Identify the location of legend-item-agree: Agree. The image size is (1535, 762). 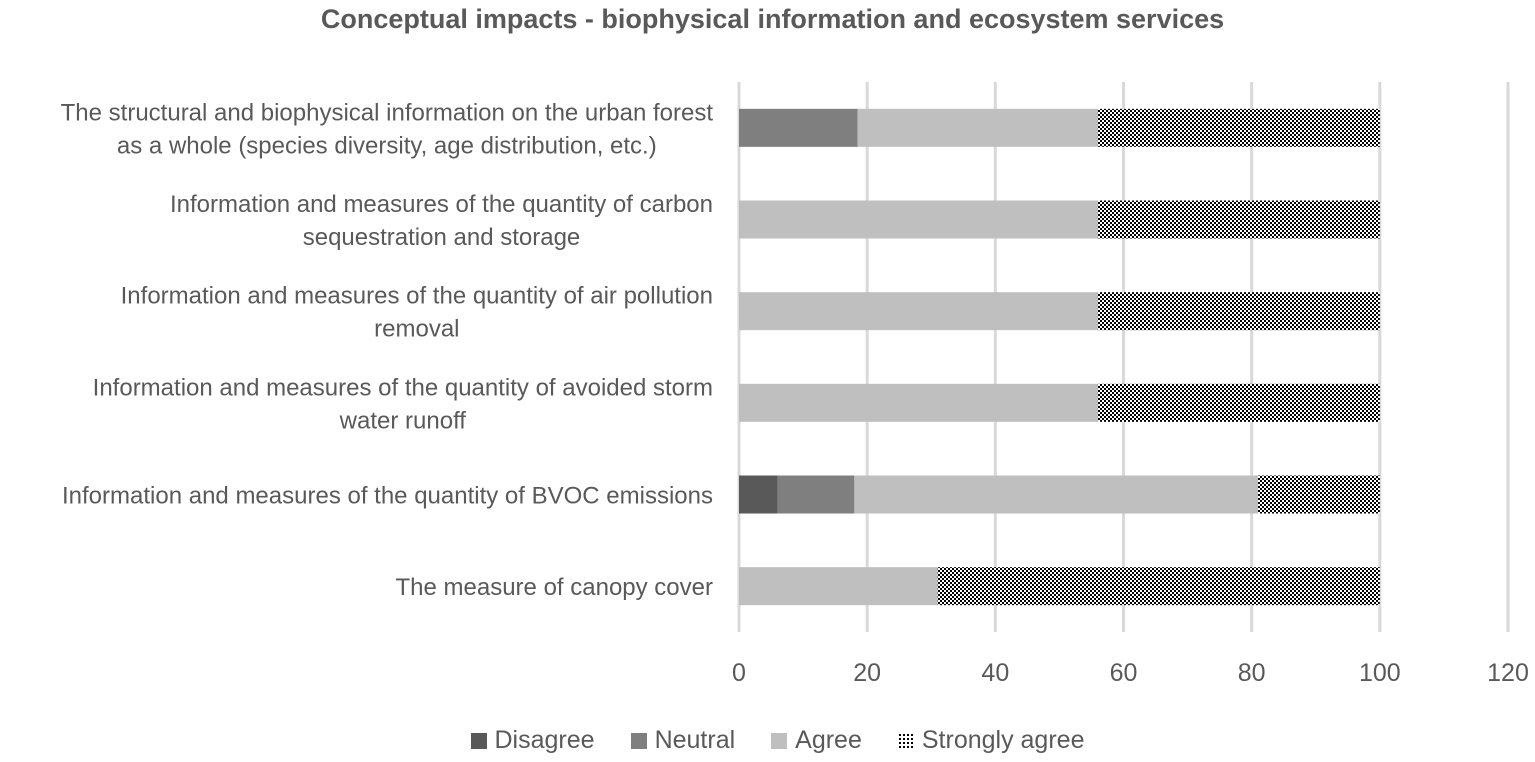
(816, 740).